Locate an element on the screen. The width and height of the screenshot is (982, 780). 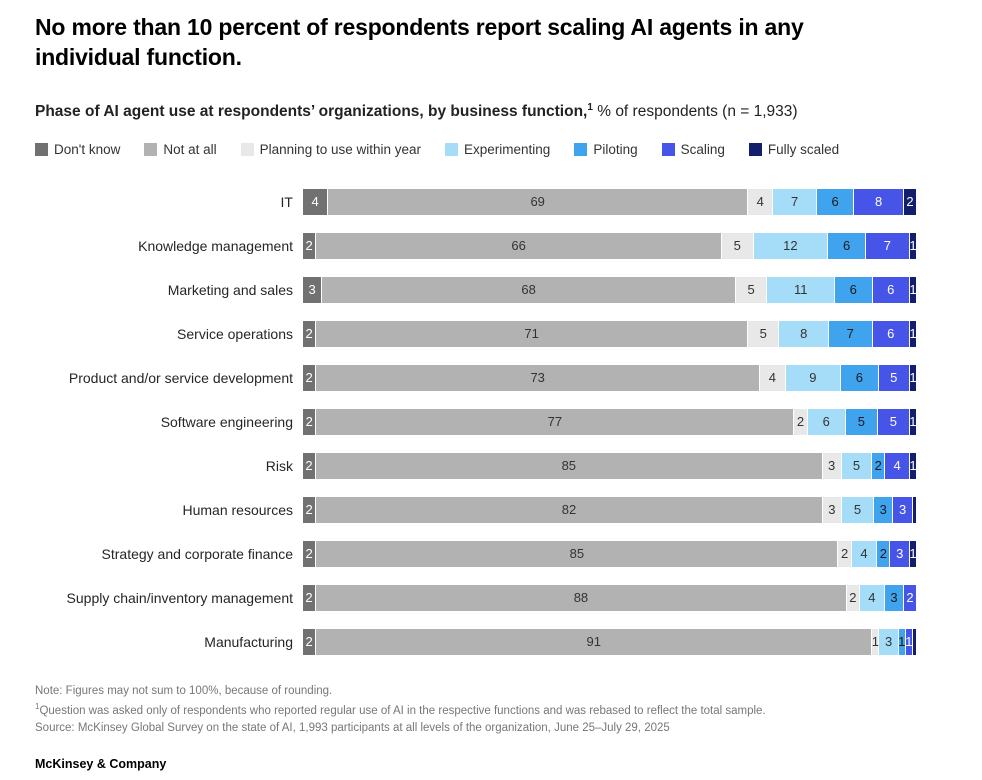
bar-row: Software engineering 2 77 2 6 5 5 1 is located at coordinates (476, 421).